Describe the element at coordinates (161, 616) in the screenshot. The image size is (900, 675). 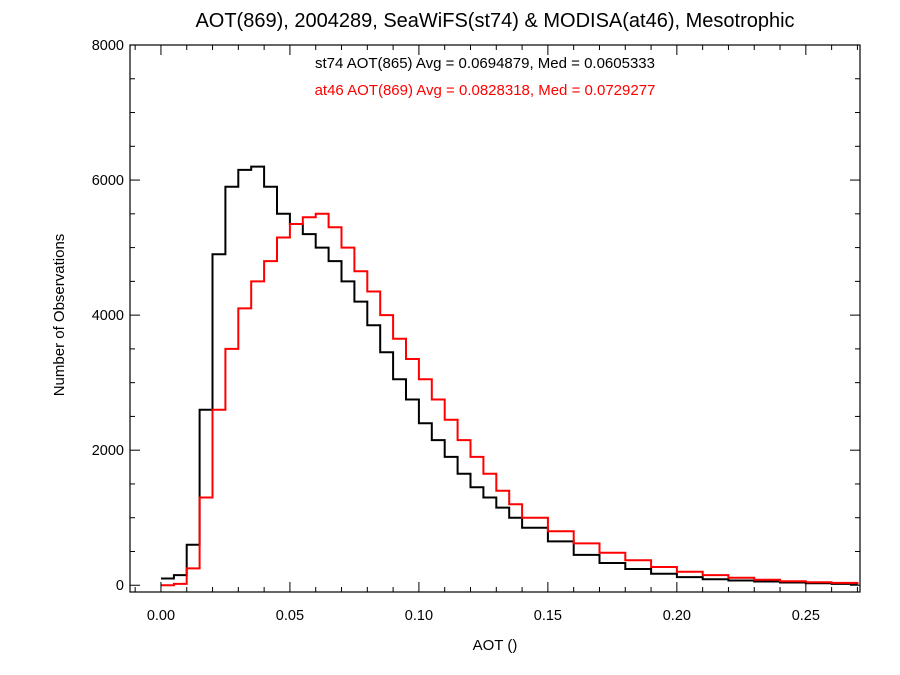
I see `x-tick-label: 0.00` at that location.